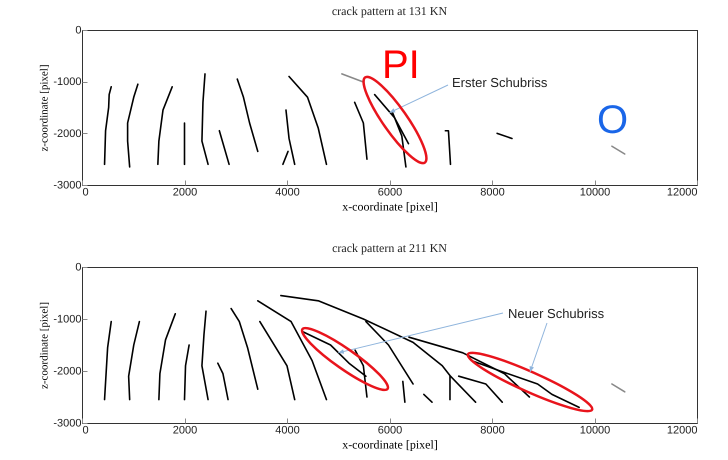 Image resolution: width=728 pixels, height=460 pixels. What do you see at coordinates (401, 65) in the screenshot?
I see `annotation: PI` at bounding box center [401, 65].